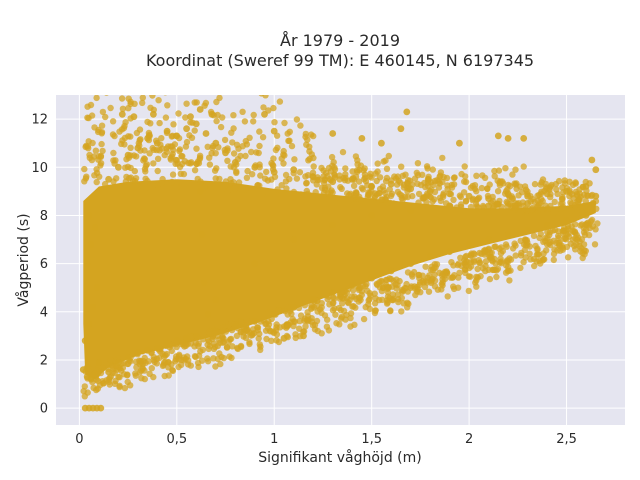 The height and width of the screenshot is (480, 640). I want to click on y-tick-label: 2, so click(44, 360).